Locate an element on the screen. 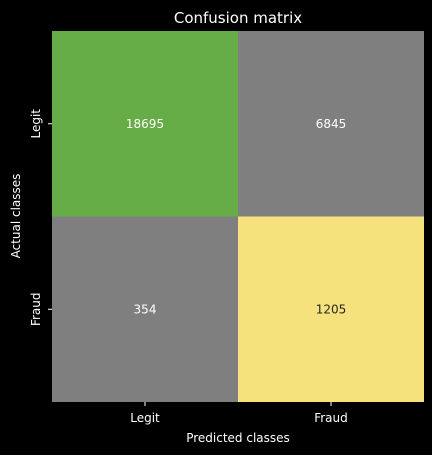 The image size is (432, 455). x-tick-label-0: Legit is located at coordinates (145, 418).